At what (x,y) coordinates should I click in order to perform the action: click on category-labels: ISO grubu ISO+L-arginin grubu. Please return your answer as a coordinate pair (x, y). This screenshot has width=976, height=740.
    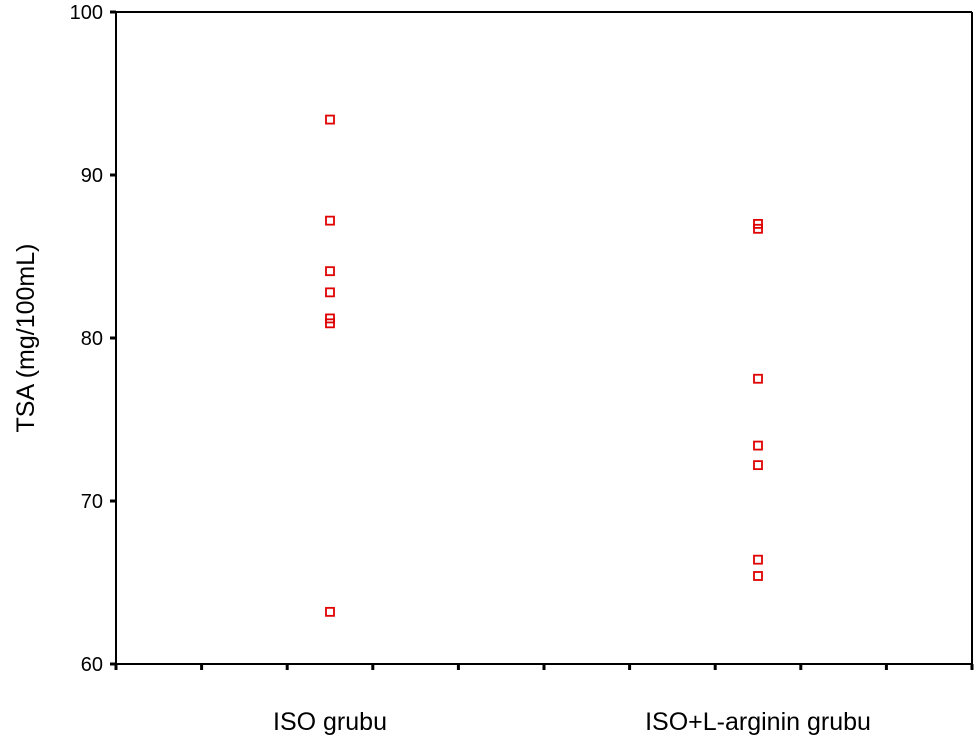
    Looking at the image, I should click on (572, 722).